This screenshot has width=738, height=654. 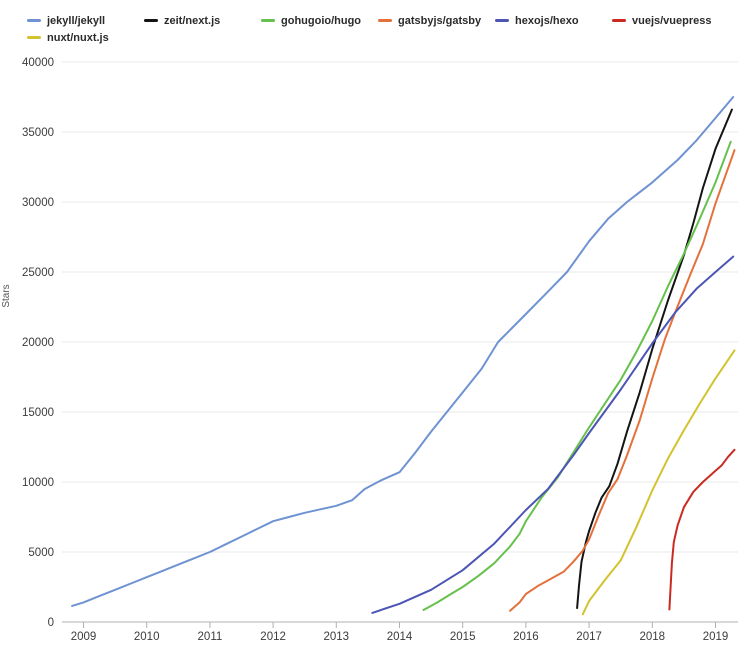 What do you see at coordinates (38, 63) in the screenshot?
I see `y-tick-label: 40000` at bounding box center [38, 63].